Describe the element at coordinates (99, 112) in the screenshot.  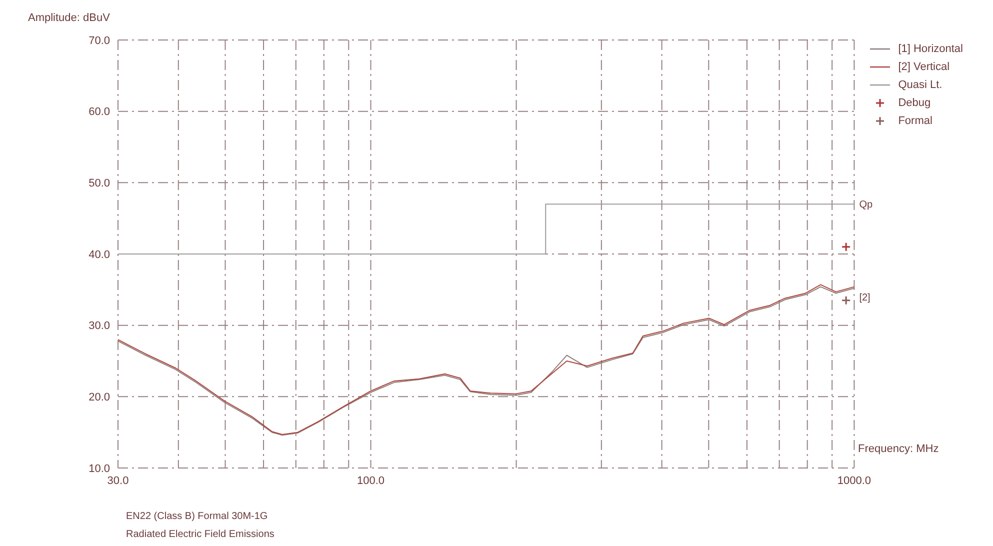
I see `y-tick-label: 60.0` at that location.